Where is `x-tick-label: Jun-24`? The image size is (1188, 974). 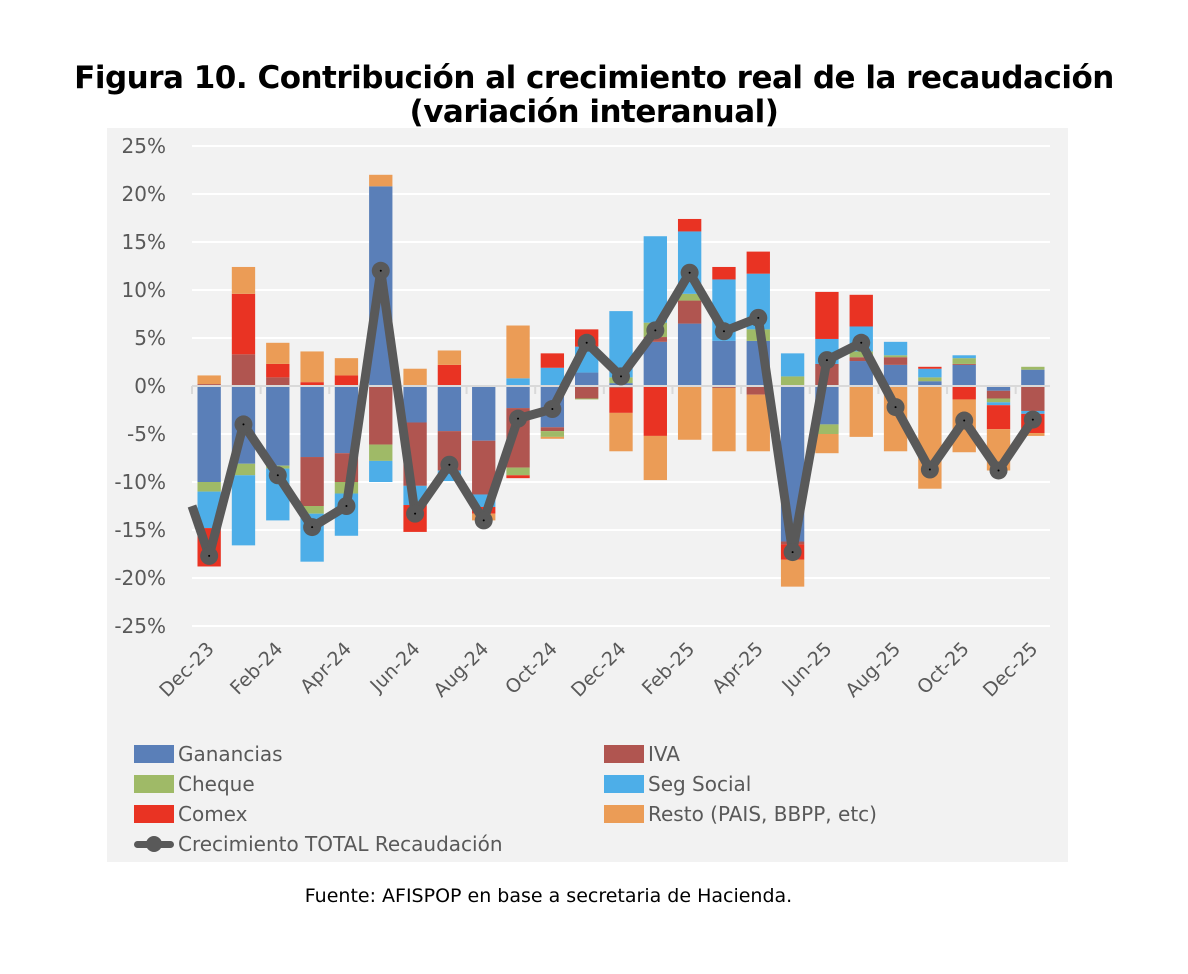 x-tick-label: Jun-24 is located at coordinates (394, 667).